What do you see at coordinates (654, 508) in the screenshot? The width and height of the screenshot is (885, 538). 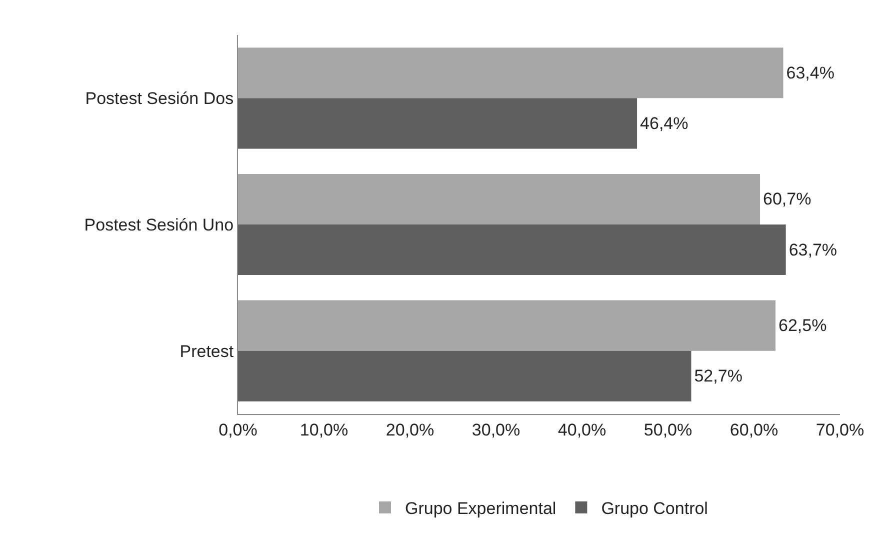 I see `legend-label: Grupo Control` at bounding box center [654, 508].